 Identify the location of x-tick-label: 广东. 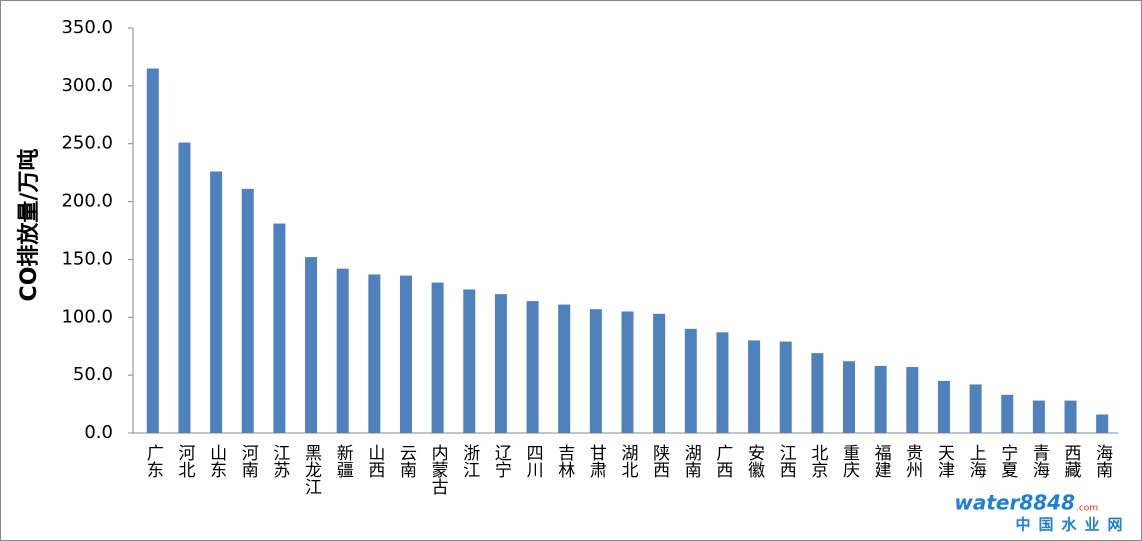
(153, 461).